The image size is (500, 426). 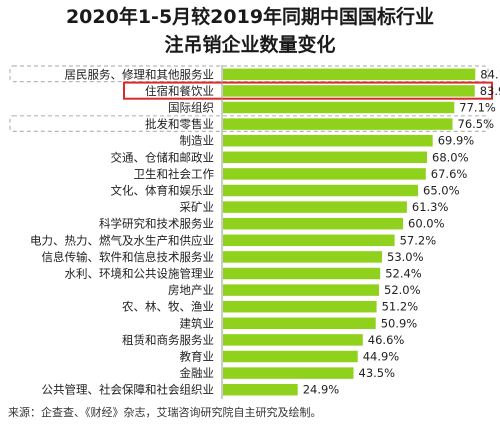 I want to click on category-label: 住宿和餐饮业, so click(x=179, y=91).